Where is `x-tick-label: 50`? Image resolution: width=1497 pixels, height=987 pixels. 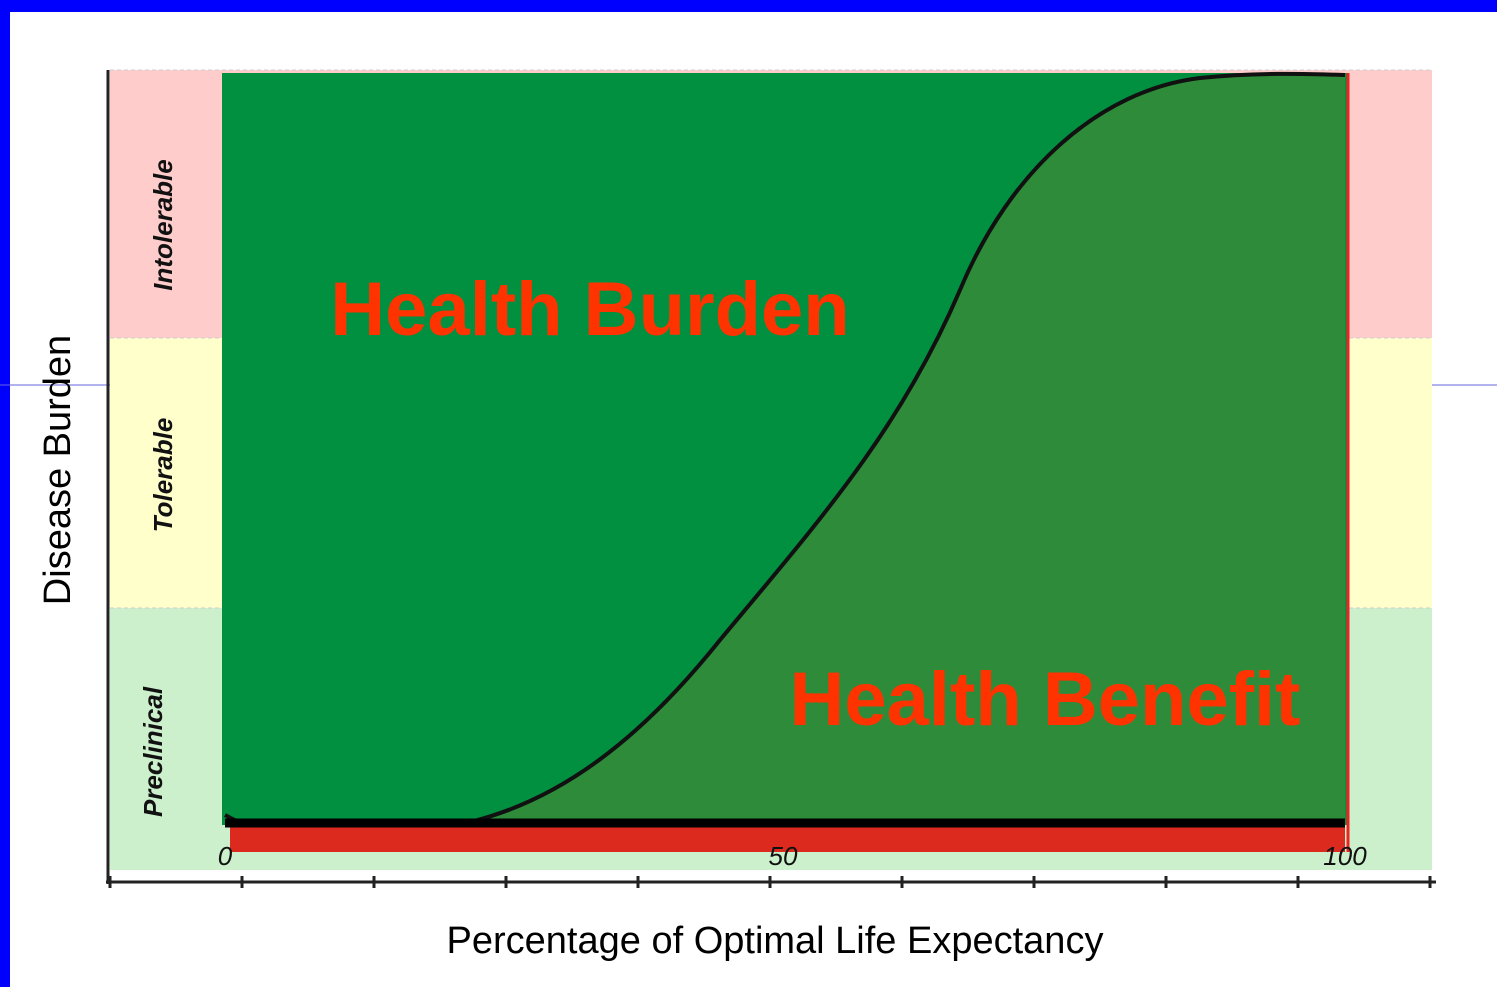 x-tick-label: 50 is located at coordinates (783, 856).